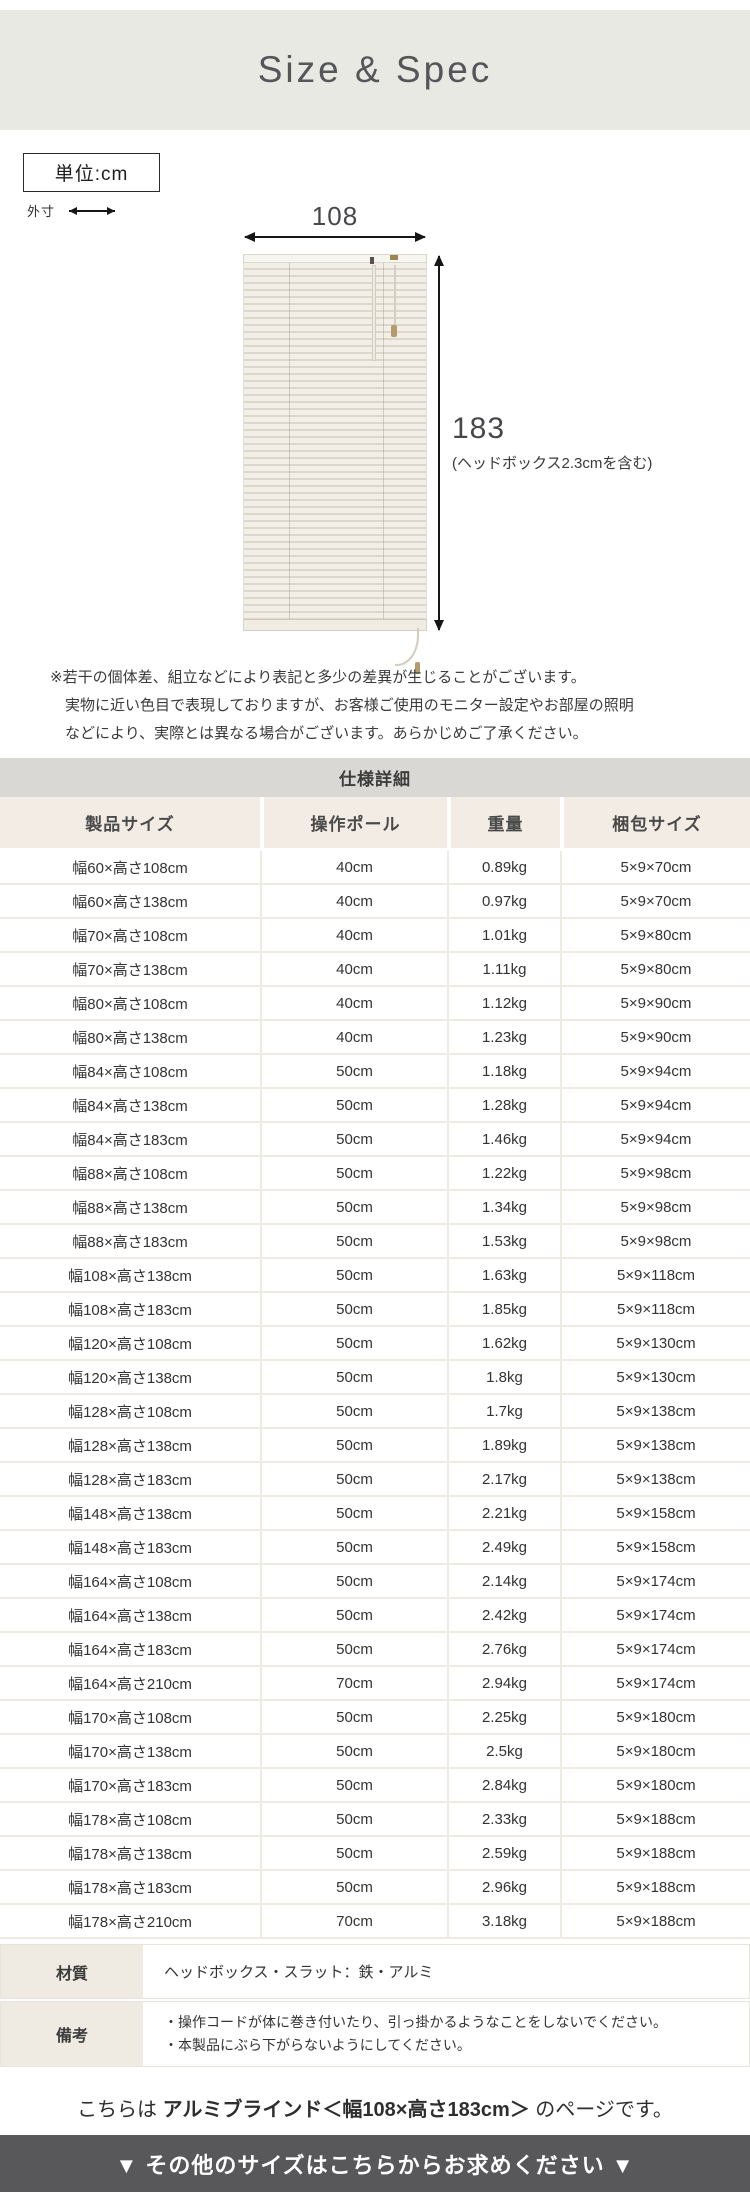  What do you see at coordinates (503, 824) in the screenshot?
I see `column-header-weight: 重量` at bounding box center [503, 824].